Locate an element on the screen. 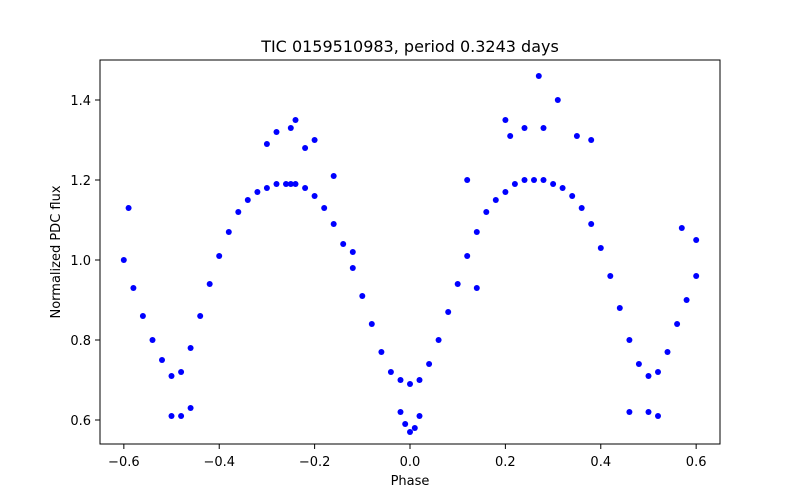 The width and height of the screenshot is (800, 500). x-tick-label: 0.2 is located at coordinates (505, 462).